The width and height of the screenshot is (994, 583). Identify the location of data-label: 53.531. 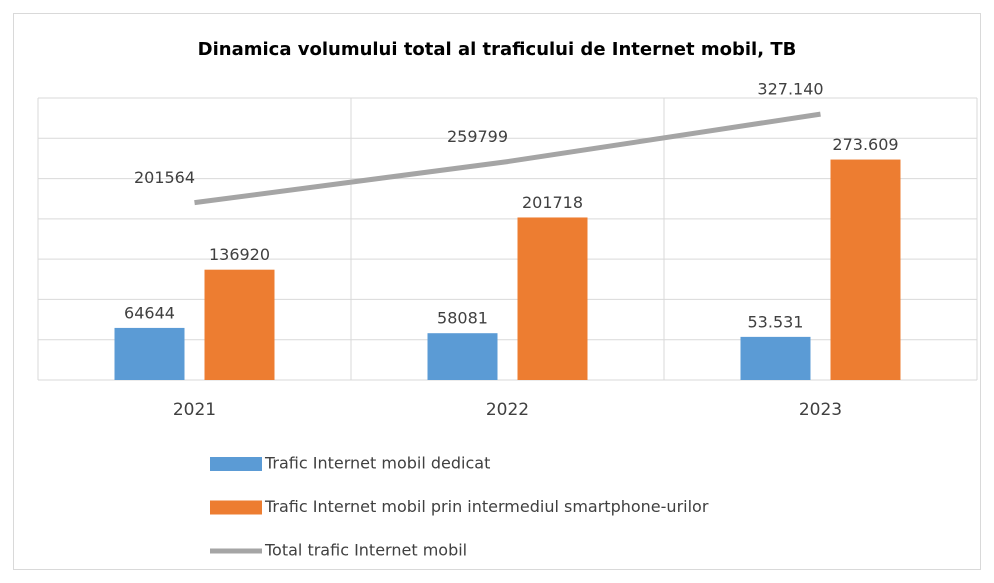
(776, 321).